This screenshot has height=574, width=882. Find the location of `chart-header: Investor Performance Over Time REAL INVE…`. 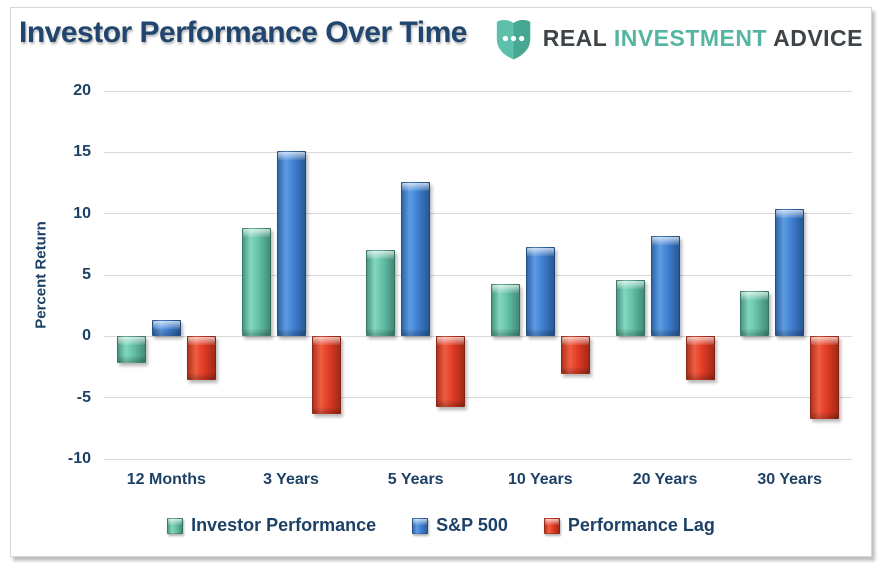

chart-header: Investor Performance Over Time REAL INVE… is located at coordinates (441, 40).